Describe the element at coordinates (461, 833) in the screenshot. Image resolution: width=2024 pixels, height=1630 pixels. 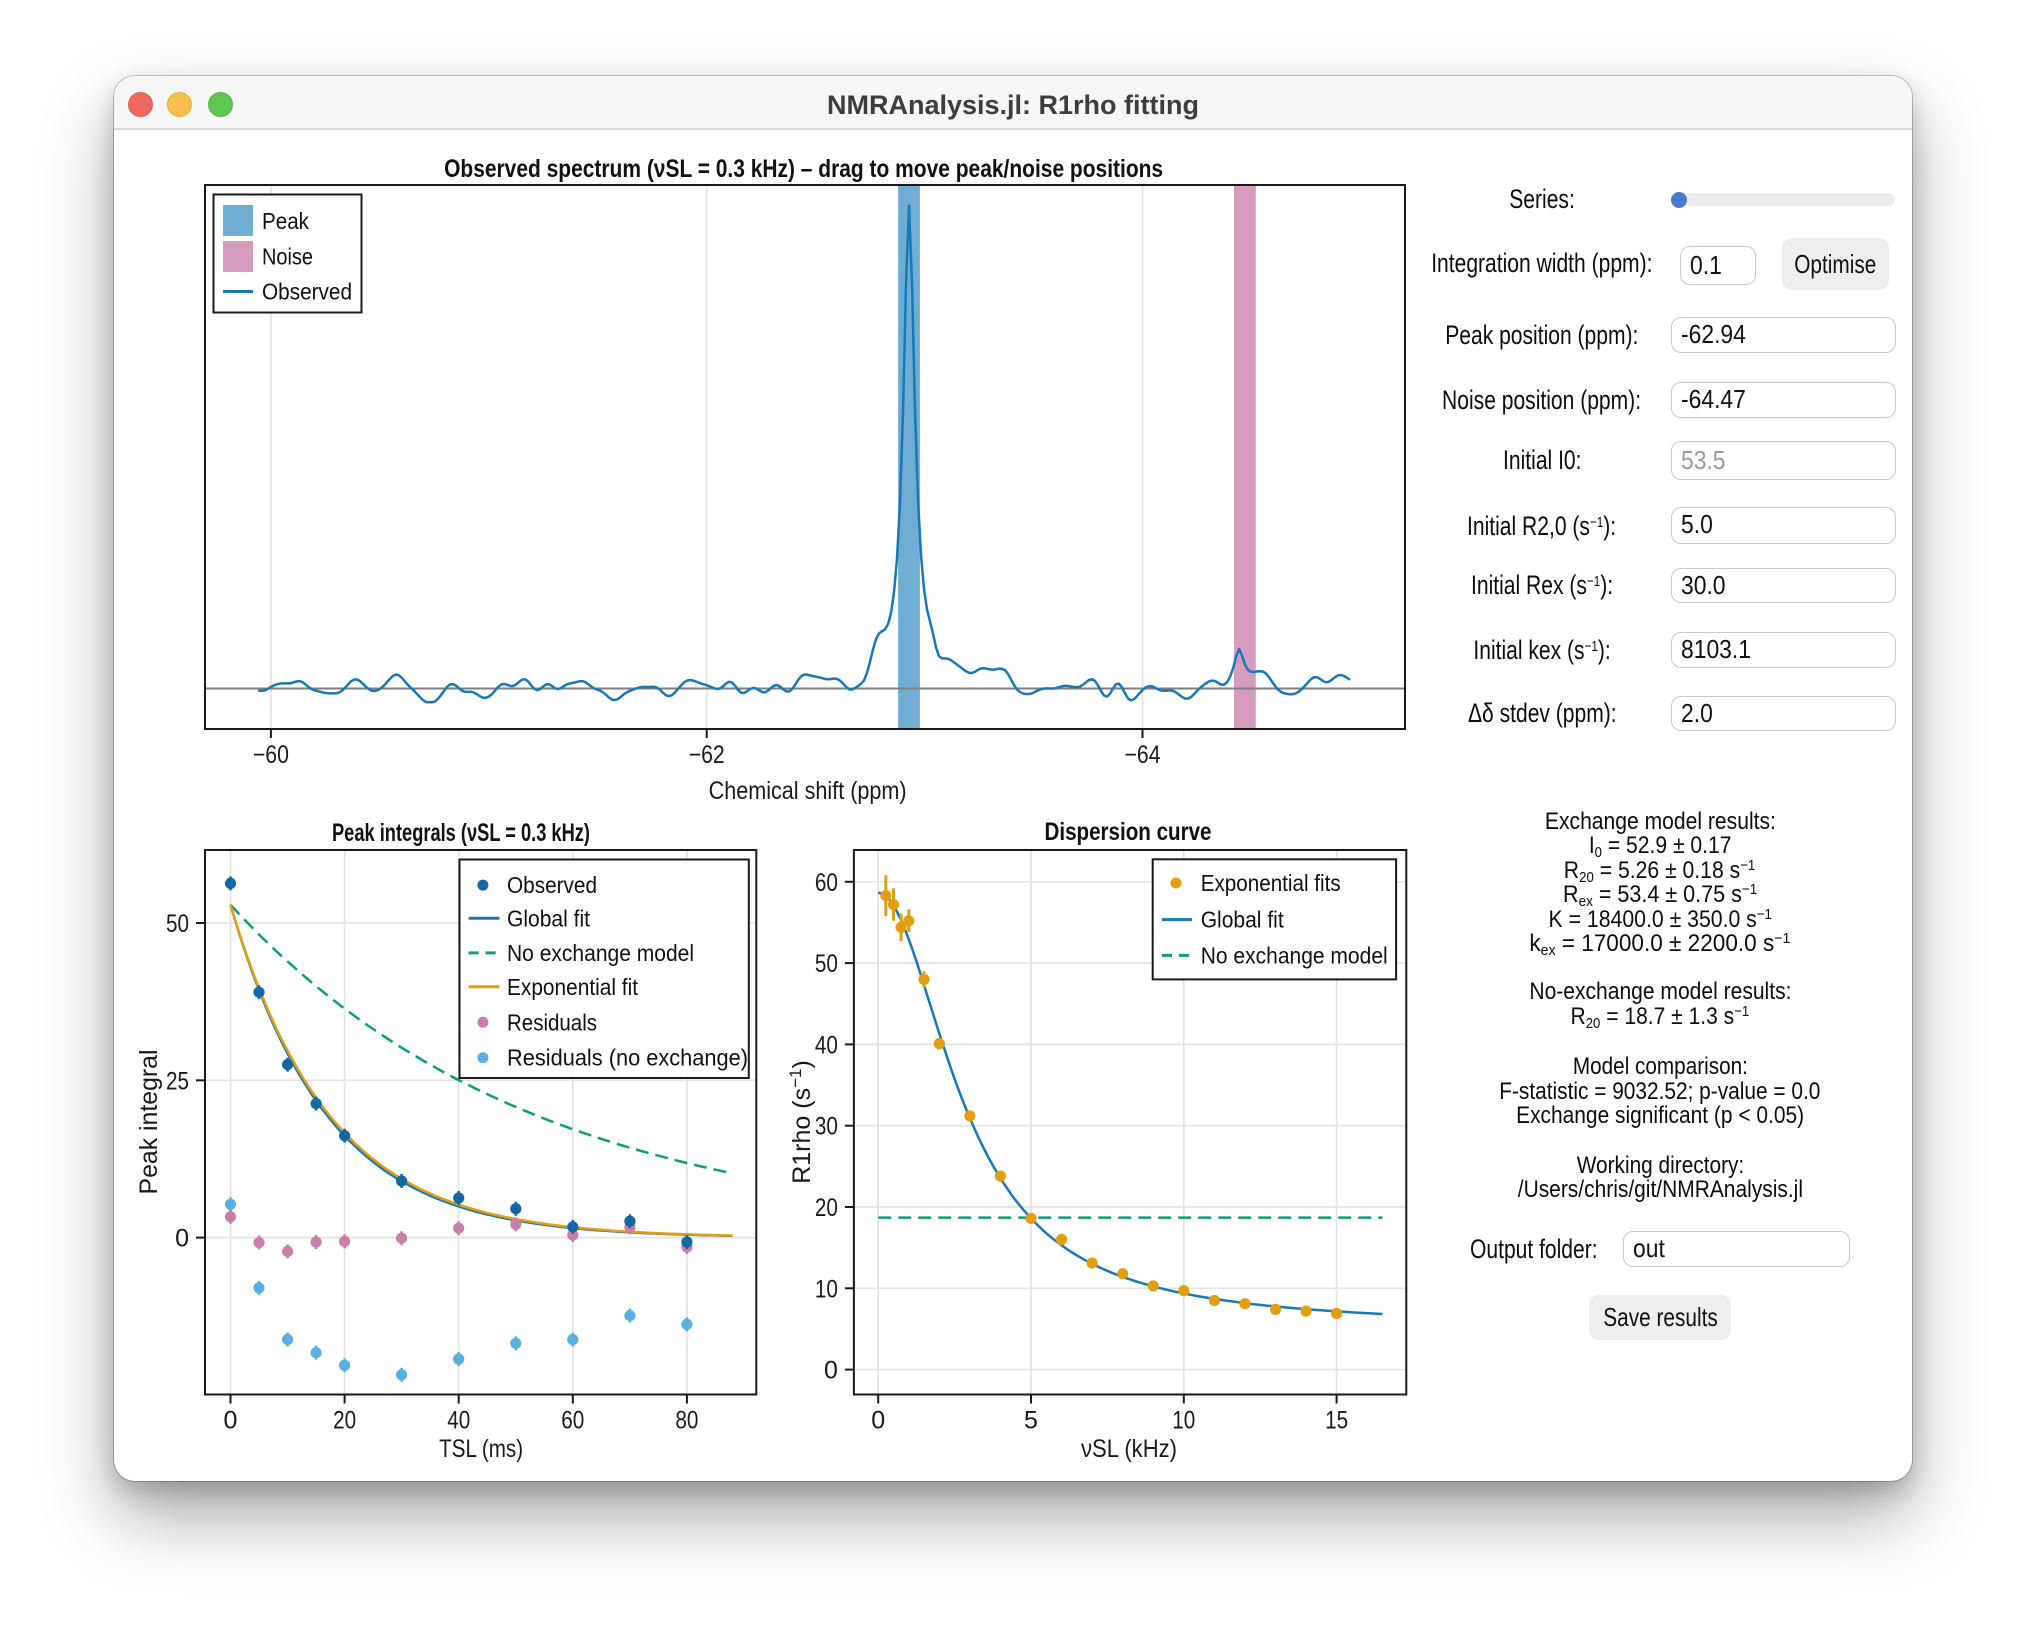
I see `svg-text: Peak integrals (νSL = 0.3 kHz)` at that location.